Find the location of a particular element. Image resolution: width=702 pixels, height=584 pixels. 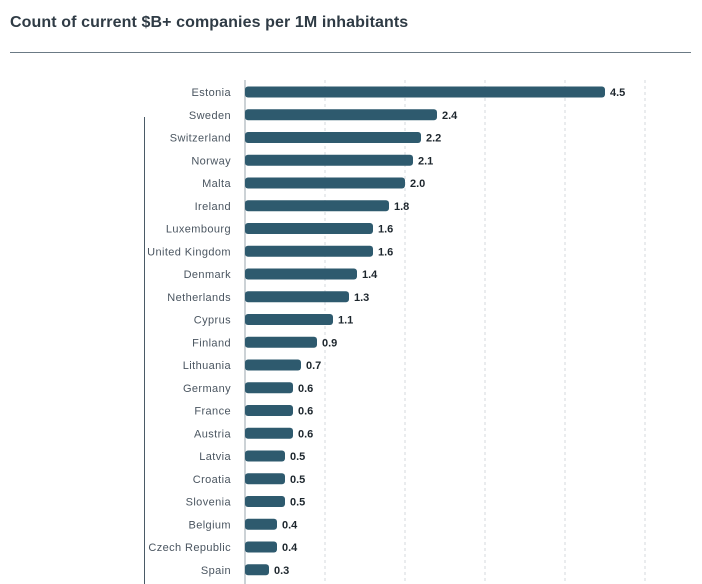

category-label: Switzerland is located at coordinates (200, 139).